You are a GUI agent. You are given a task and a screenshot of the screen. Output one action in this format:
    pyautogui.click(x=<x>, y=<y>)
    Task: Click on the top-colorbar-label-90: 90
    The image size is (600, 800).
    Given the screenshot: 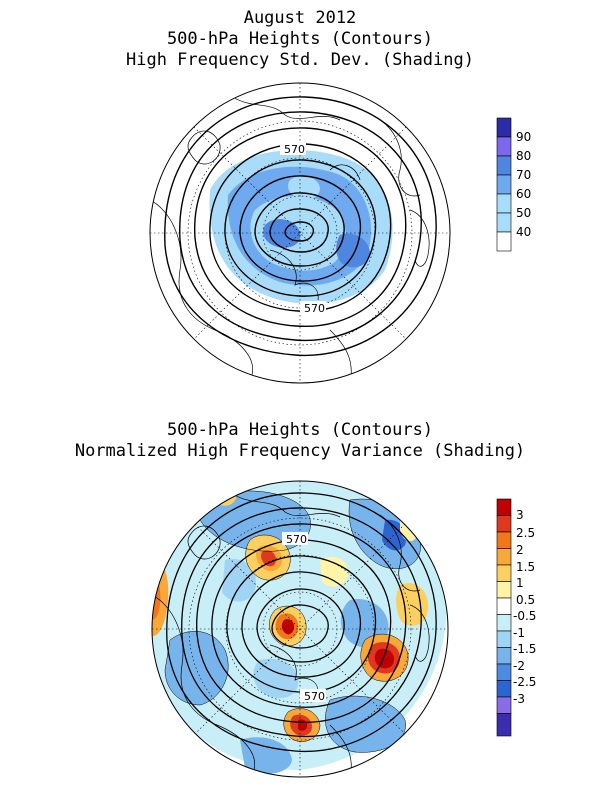 What is the action you would take?
    pyautogui.click(x=523, y=137)
    